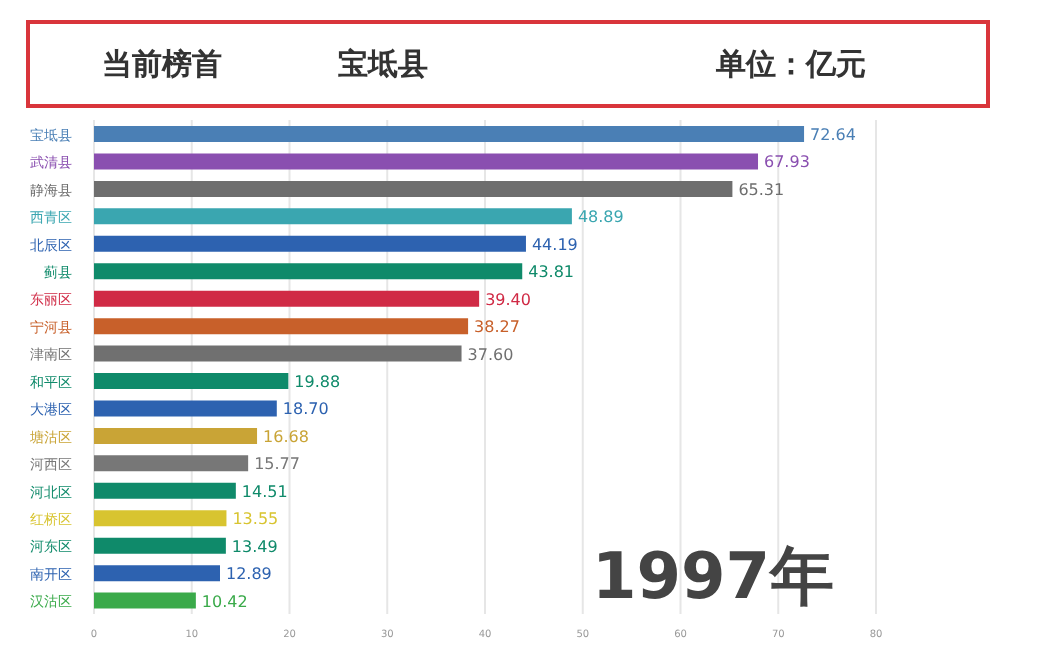 The image size is (1046, 666). What do you see at coordinates (383, 64) in the screenshot?
I see `chart-subtitle: 宝坻县` at bounding box center [383, 64].